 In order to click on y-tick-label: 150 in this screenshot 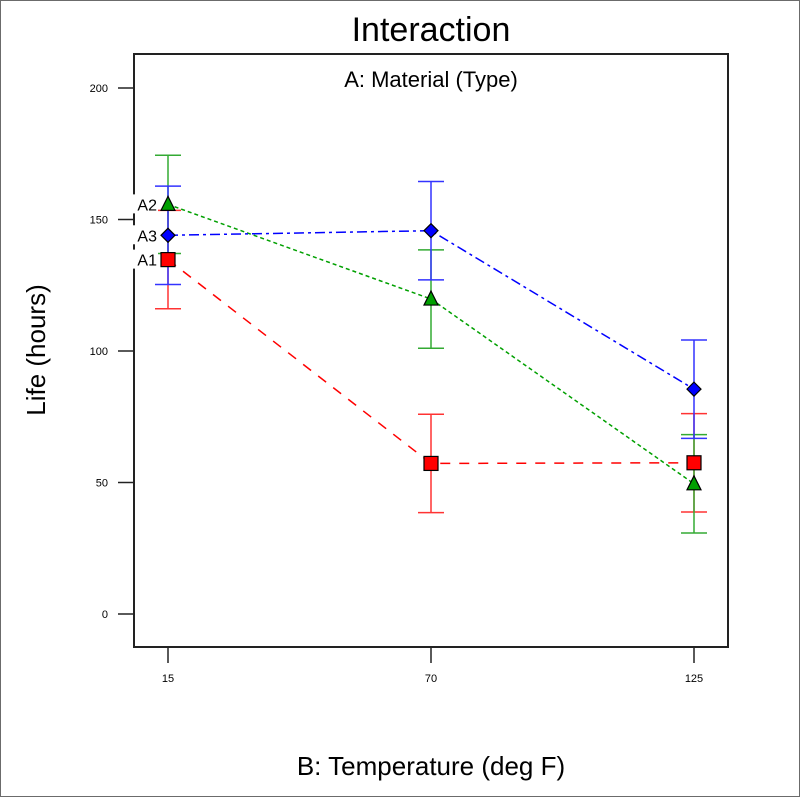, I will do `click(99, 221)`.